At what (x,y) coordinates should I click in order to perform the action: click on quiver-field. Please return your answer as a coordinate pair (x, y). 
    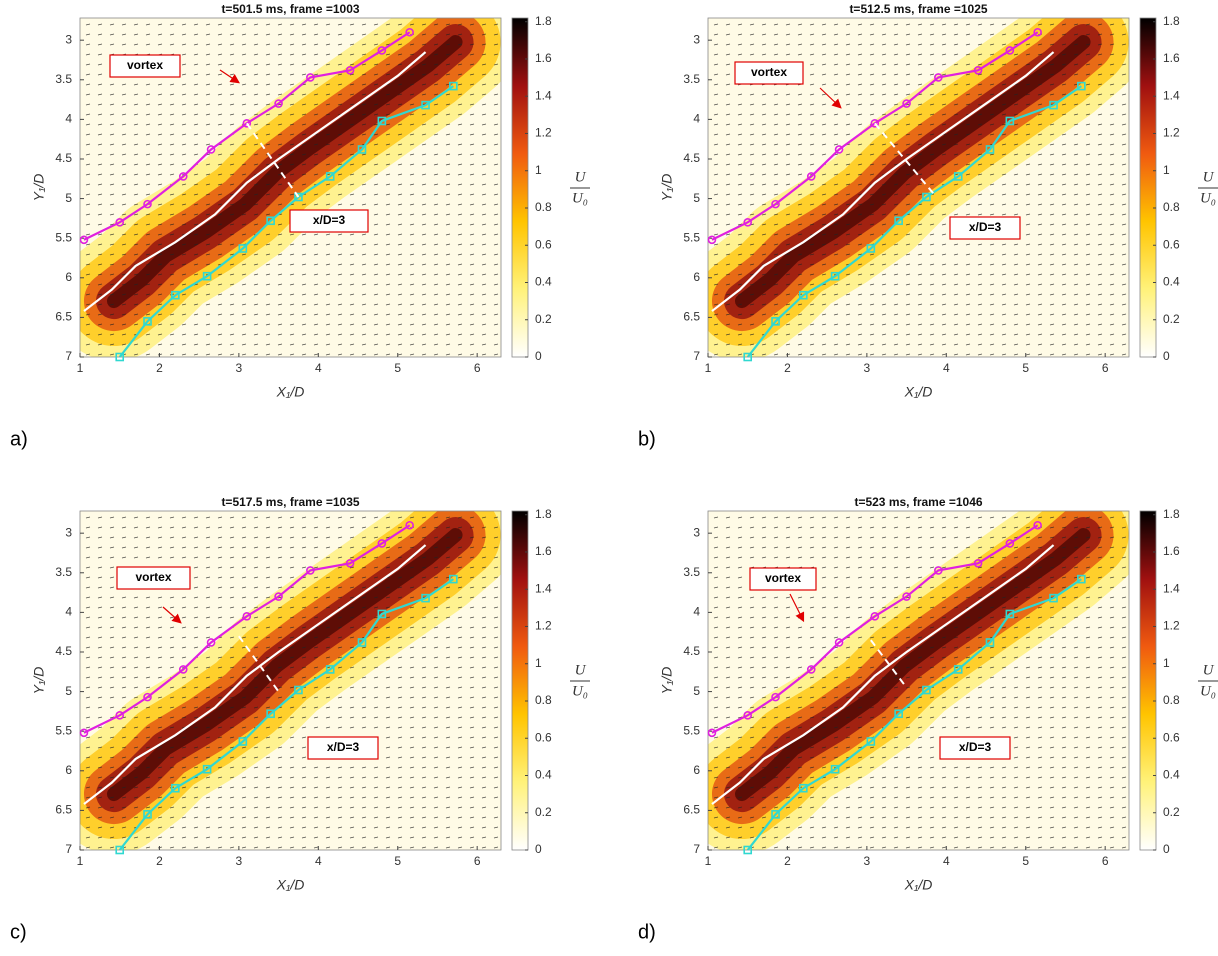
    Looking at the image, I should click on (918, 680).